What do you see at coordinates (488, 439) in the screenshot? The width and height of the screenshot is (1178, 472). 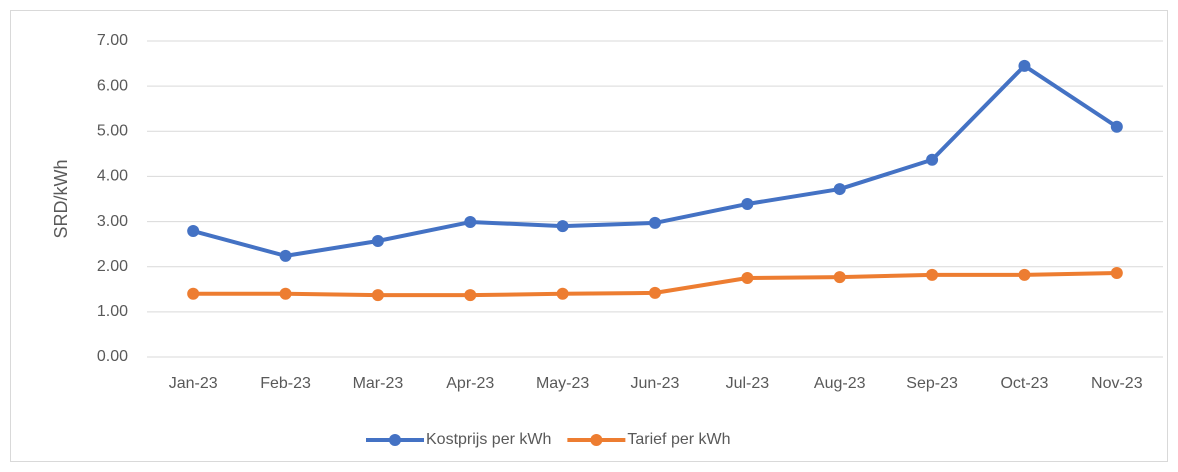 I see `legend-label: Kostprijs per kWh` at bounding box center [488, 439].